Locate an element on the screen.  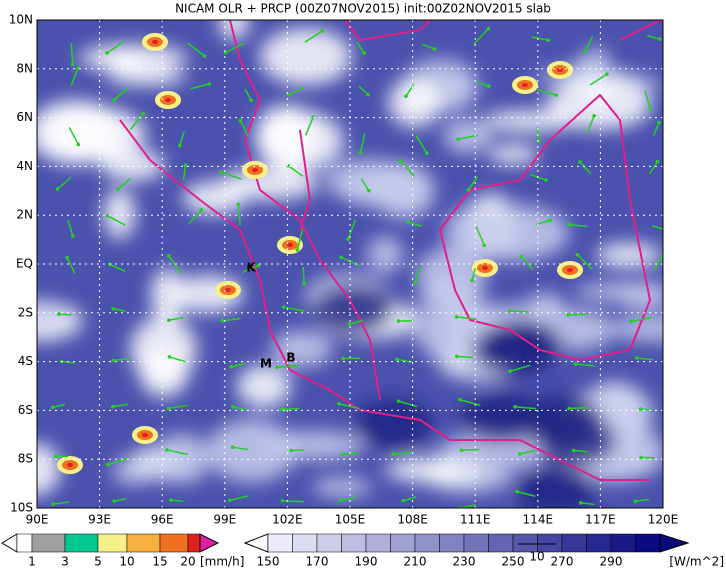
lon-label: 105E is located at coordinates (350, 520).